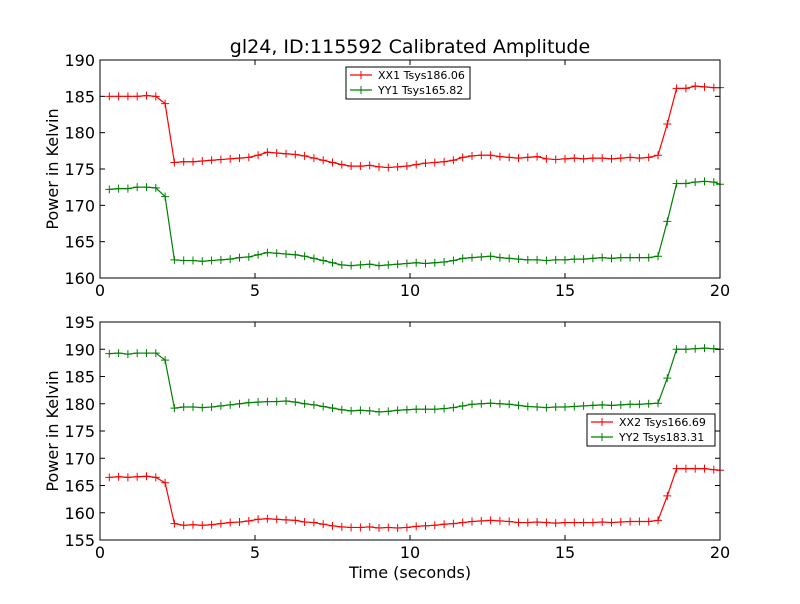 The width and height of the screenshot is (800, 604). What do you see at coordinates (79, 60) in the screenshot?
I see `y-tick-label-0-6: 190` at bounding box center [79, 60].